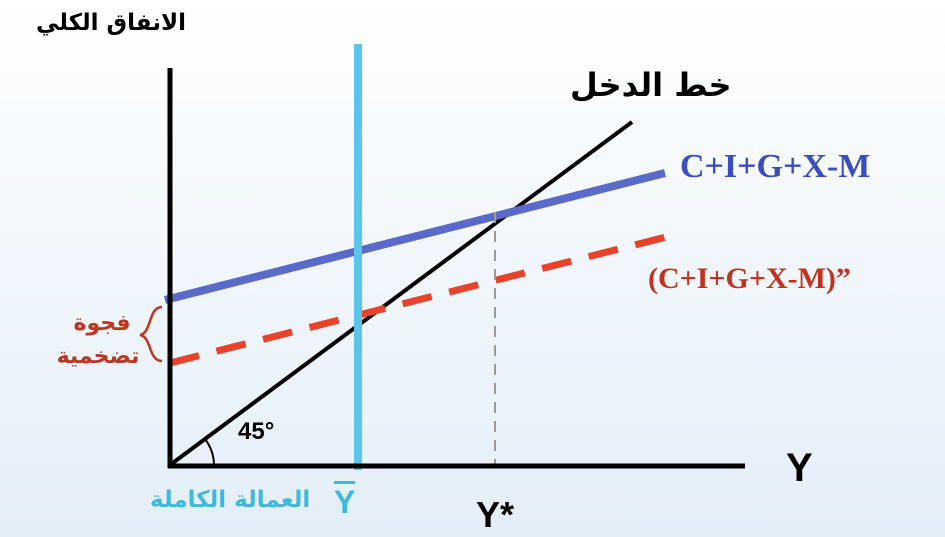 This screenshot has width=945, height=537. Describe the element at coordinates (111, 23) in the screenshot. I see `y-axis-title: الانفاق الكلي` at that location.